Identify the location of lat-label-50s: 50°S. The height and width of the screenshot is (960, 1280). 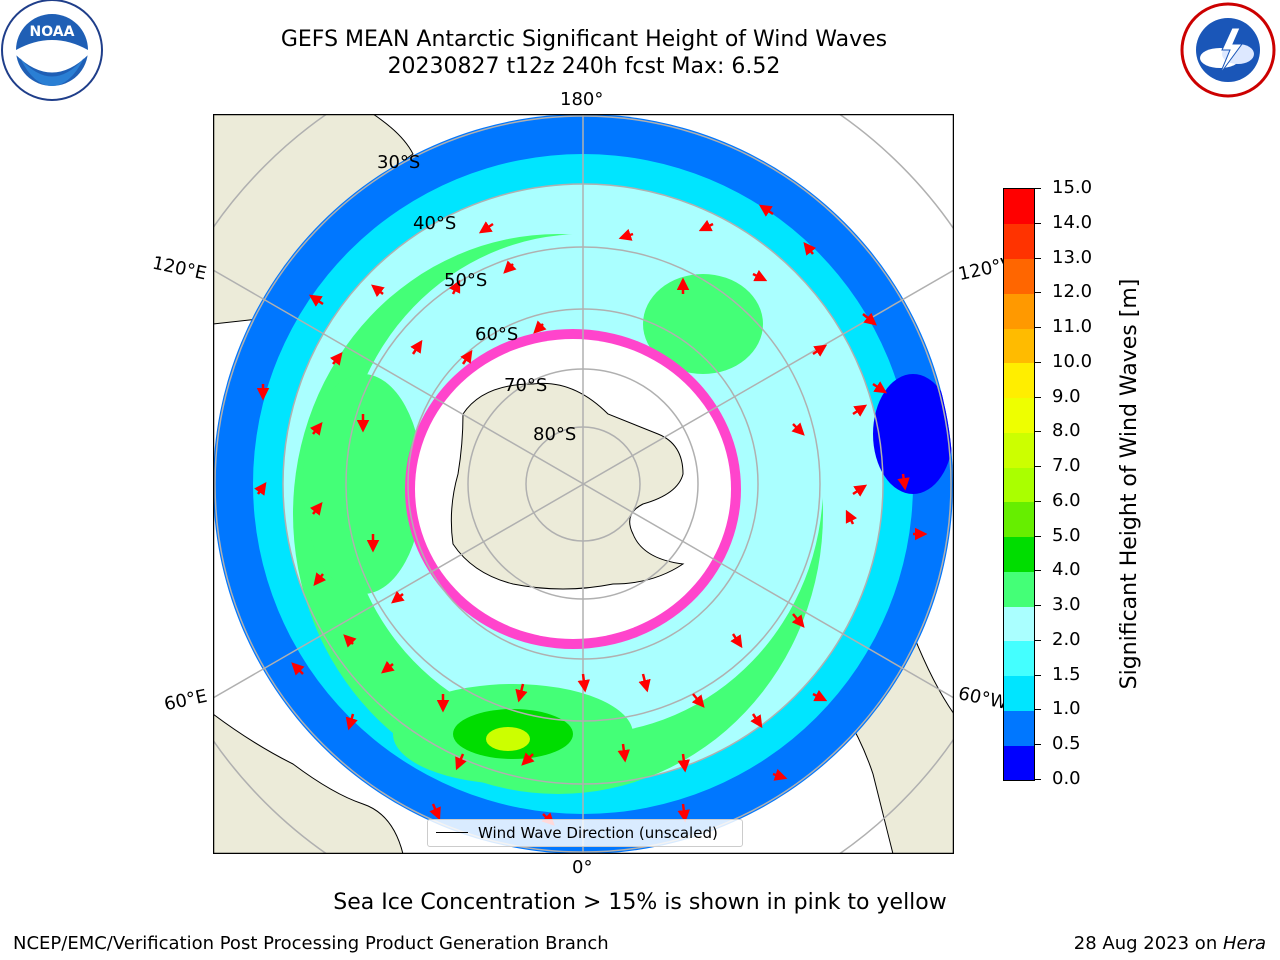
(466, 280).